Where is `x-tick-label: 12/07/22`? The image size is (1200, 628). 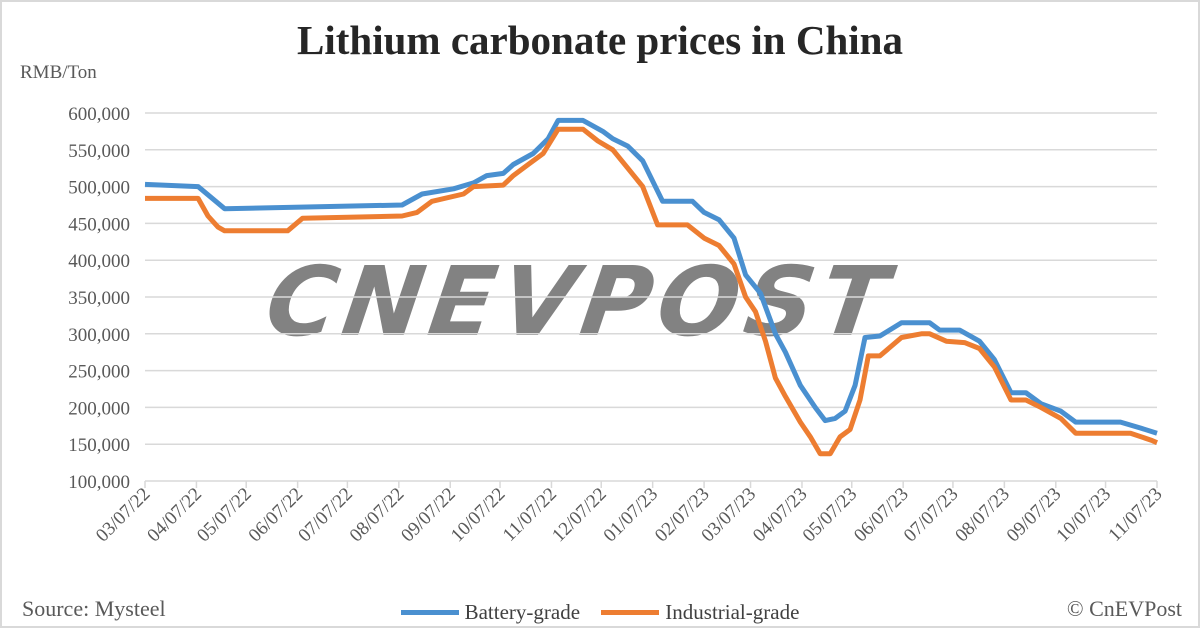 x-tick-label: 12/07/22 is located at coordinates (579, 515).